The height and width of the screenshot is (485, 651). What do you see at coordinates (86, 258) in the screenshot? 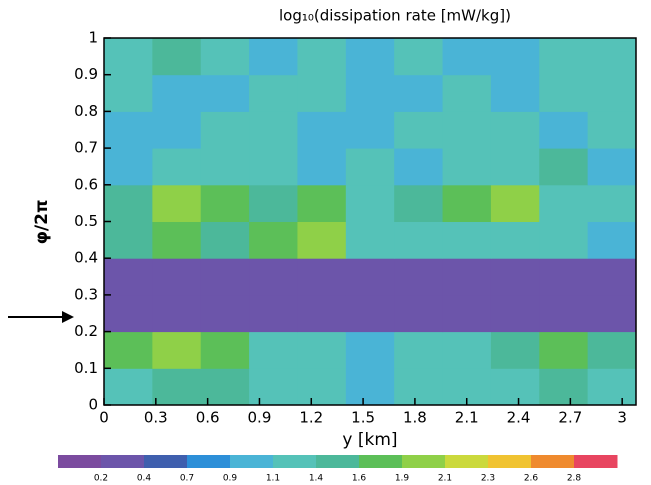
I see `y-tick-label: 0.4` at bounding box center [86, 258].